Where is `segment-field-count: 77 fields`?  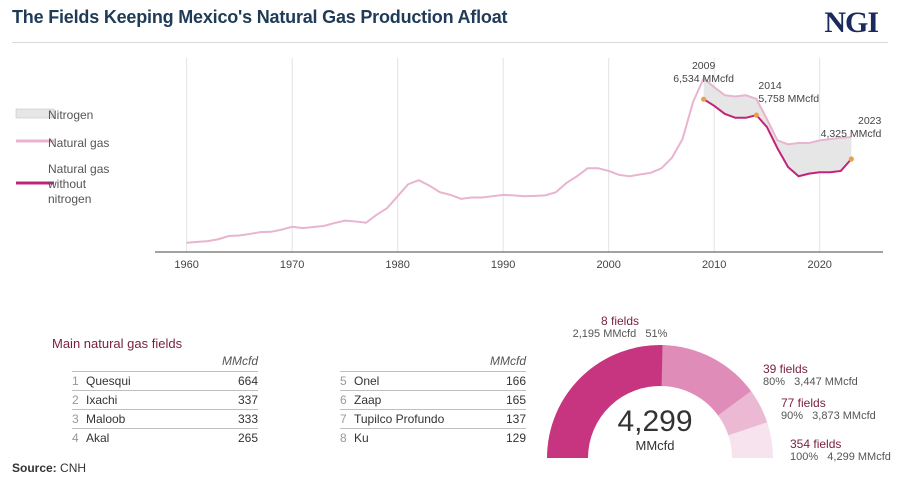
segment-field-count: 77 fields is located at coordinates (803, 403).